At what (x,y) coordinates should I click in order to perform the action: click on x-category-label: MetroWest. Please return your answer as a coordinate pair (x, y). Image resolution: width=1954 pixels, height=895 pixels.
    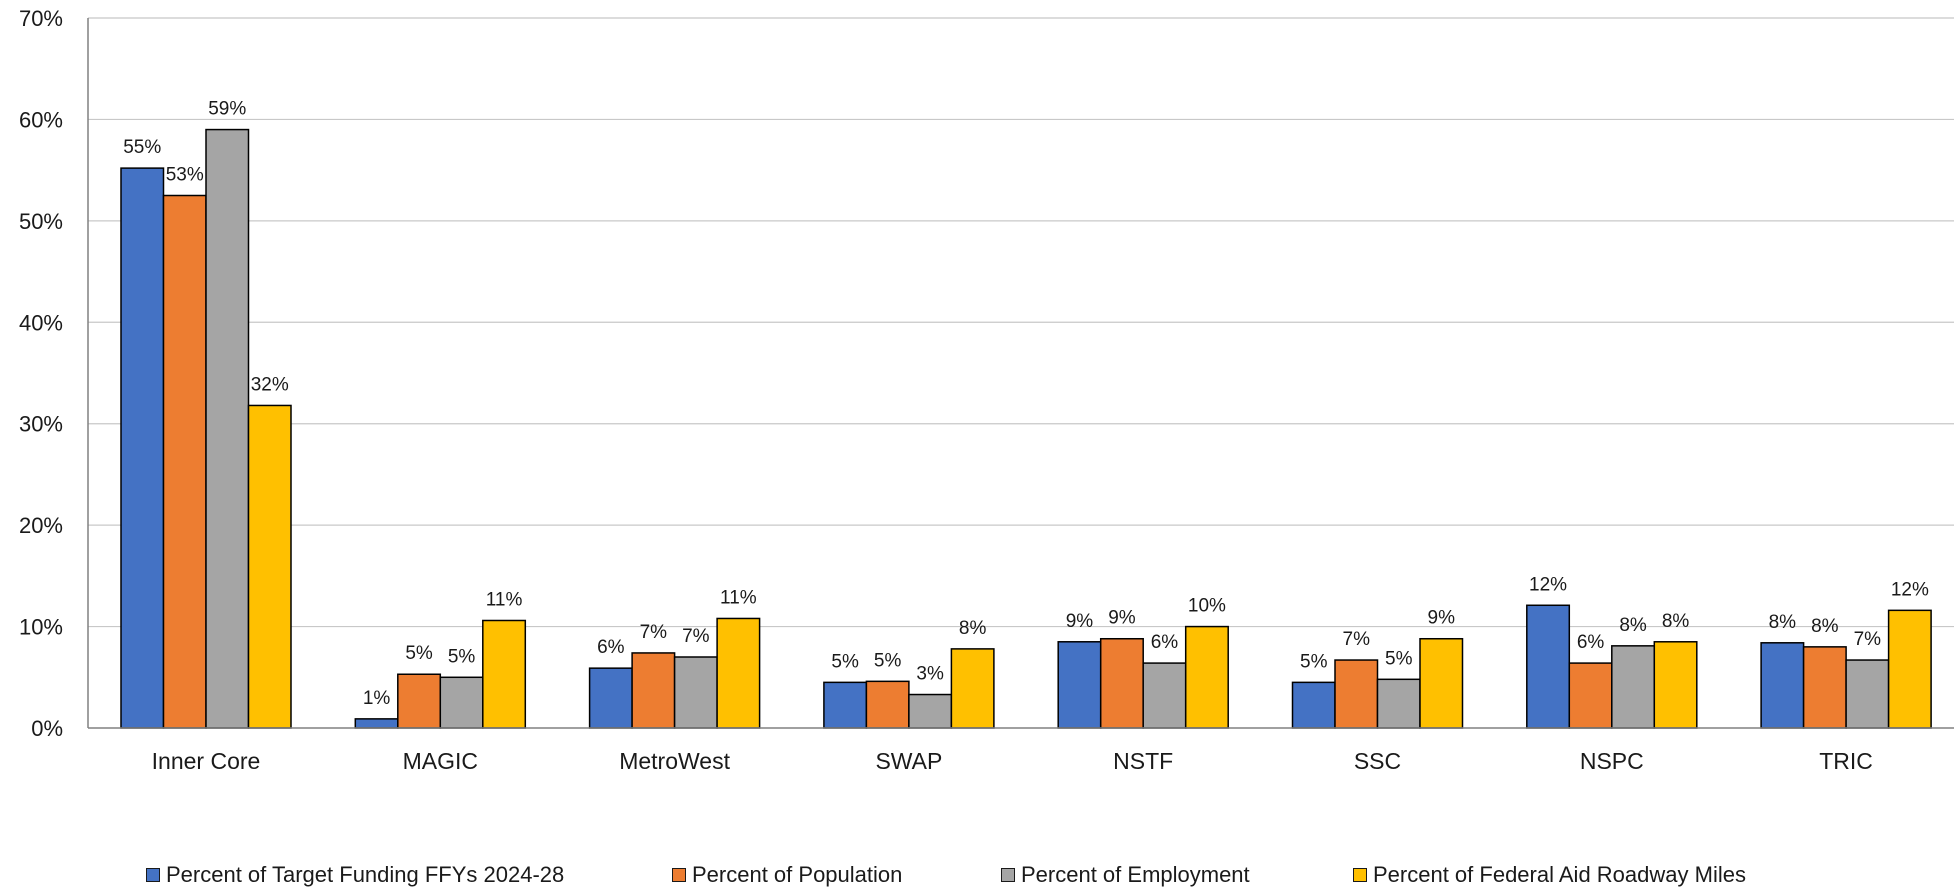
    Looking at the image, I should click on (674, 761).